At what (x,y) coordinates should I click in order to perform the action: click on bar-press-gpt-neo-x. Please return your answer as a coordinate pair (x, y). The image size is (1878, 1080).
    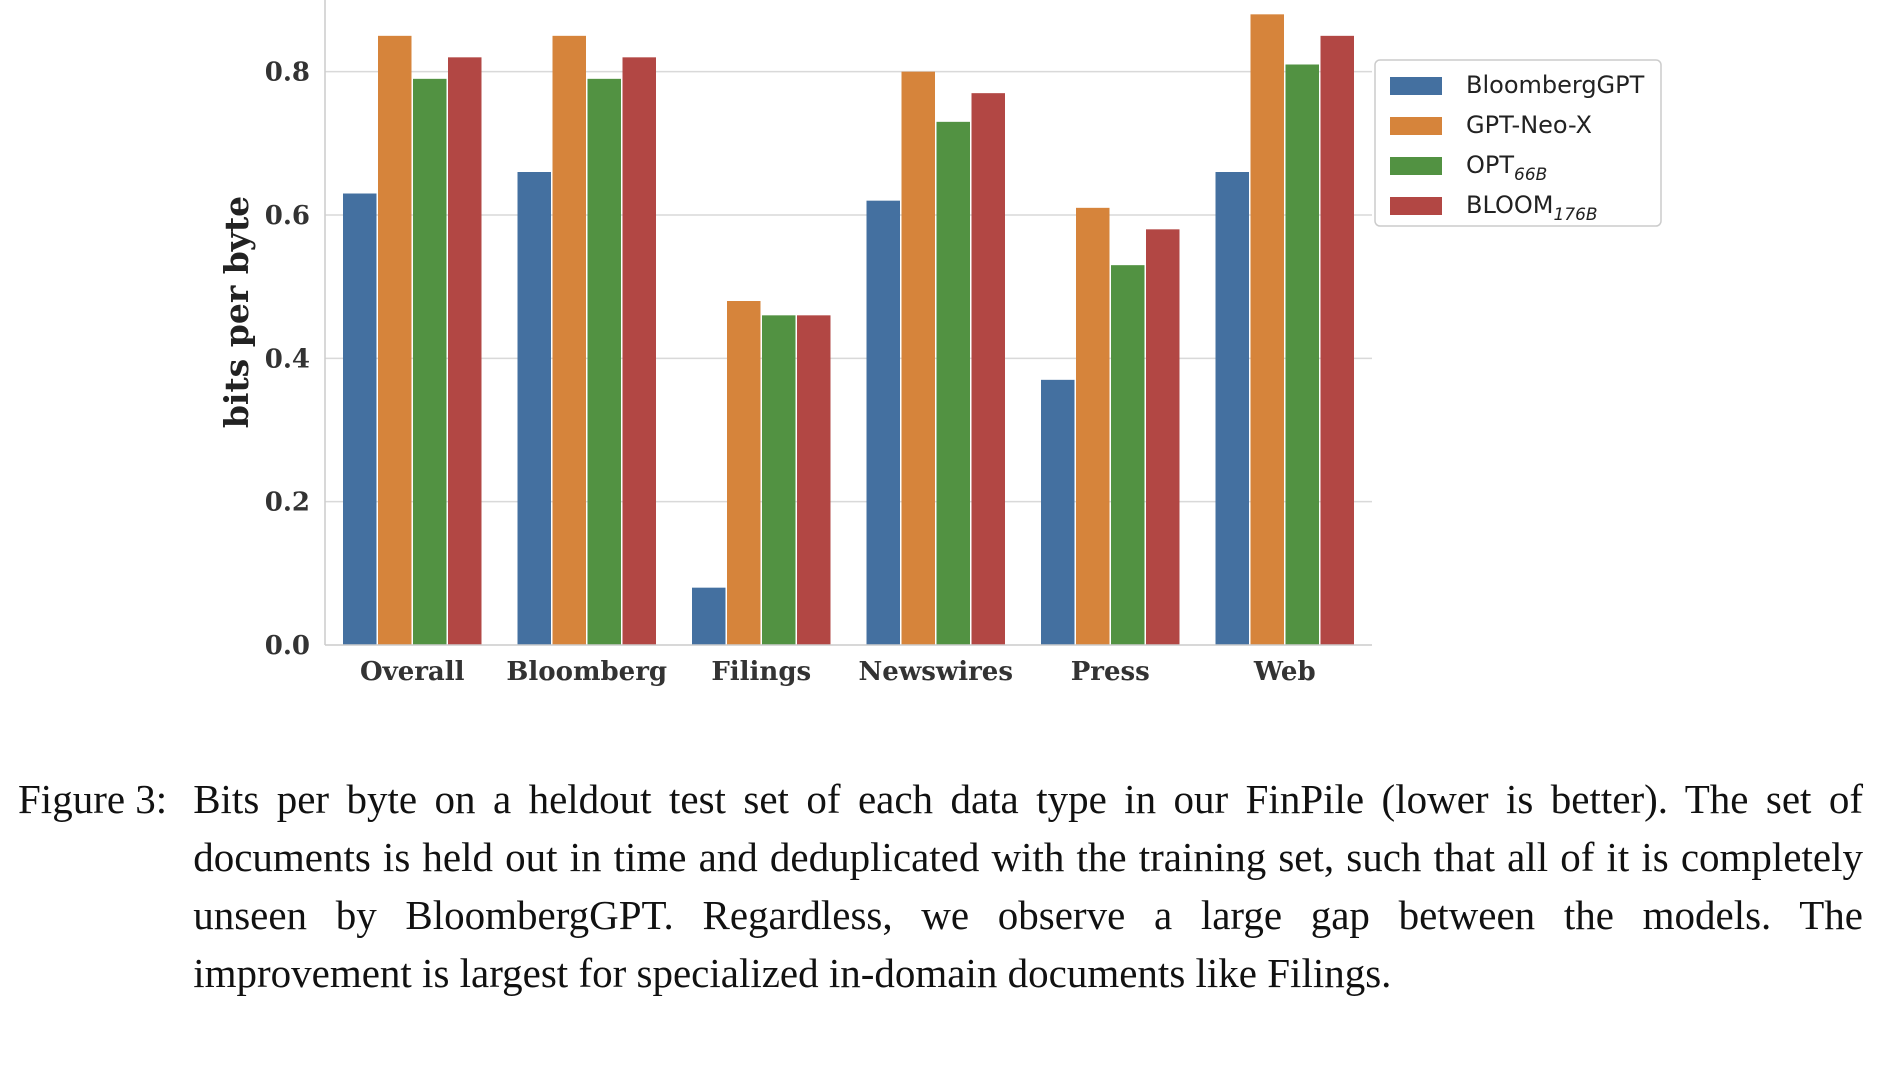
    Looking at the image, I should click on (1093, 426).